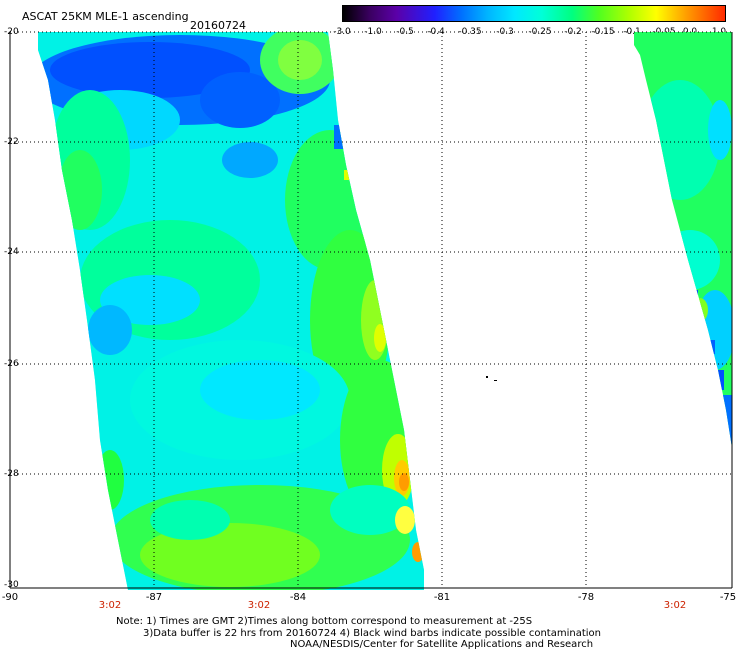  What do you see at coordinates (373, 32) in the screenshot?
I see `colorbar-label: -1.0` at bounding box center [373, 32].